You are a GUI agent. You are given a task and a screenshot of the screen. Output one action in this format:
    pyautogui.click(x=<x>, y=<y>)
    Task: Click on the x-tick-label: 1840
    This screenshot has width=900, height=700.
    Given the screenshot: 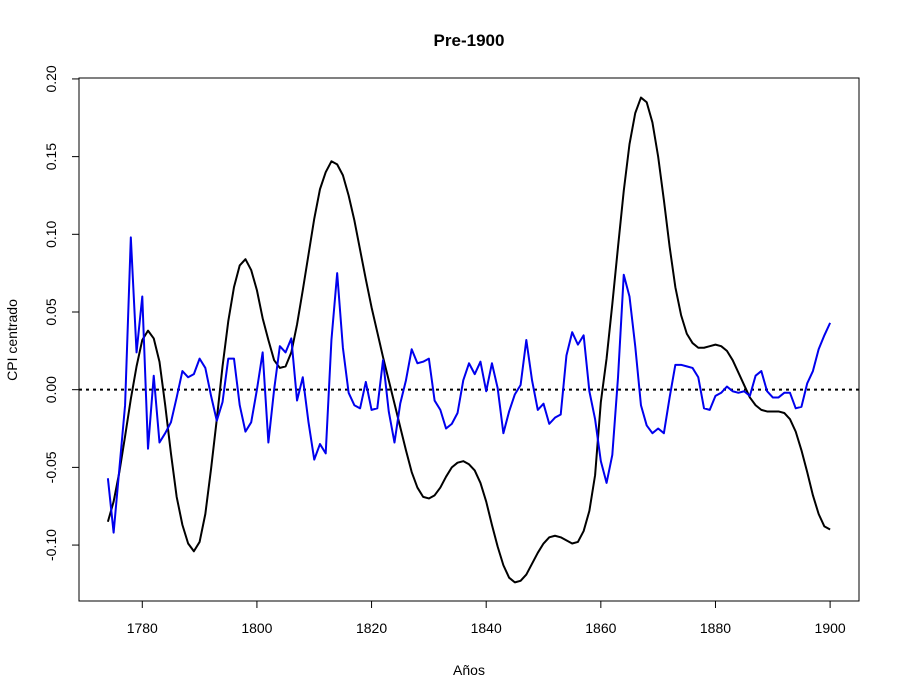 What is the action you would take?
    pyautogui.click(x=486, y=628)
    